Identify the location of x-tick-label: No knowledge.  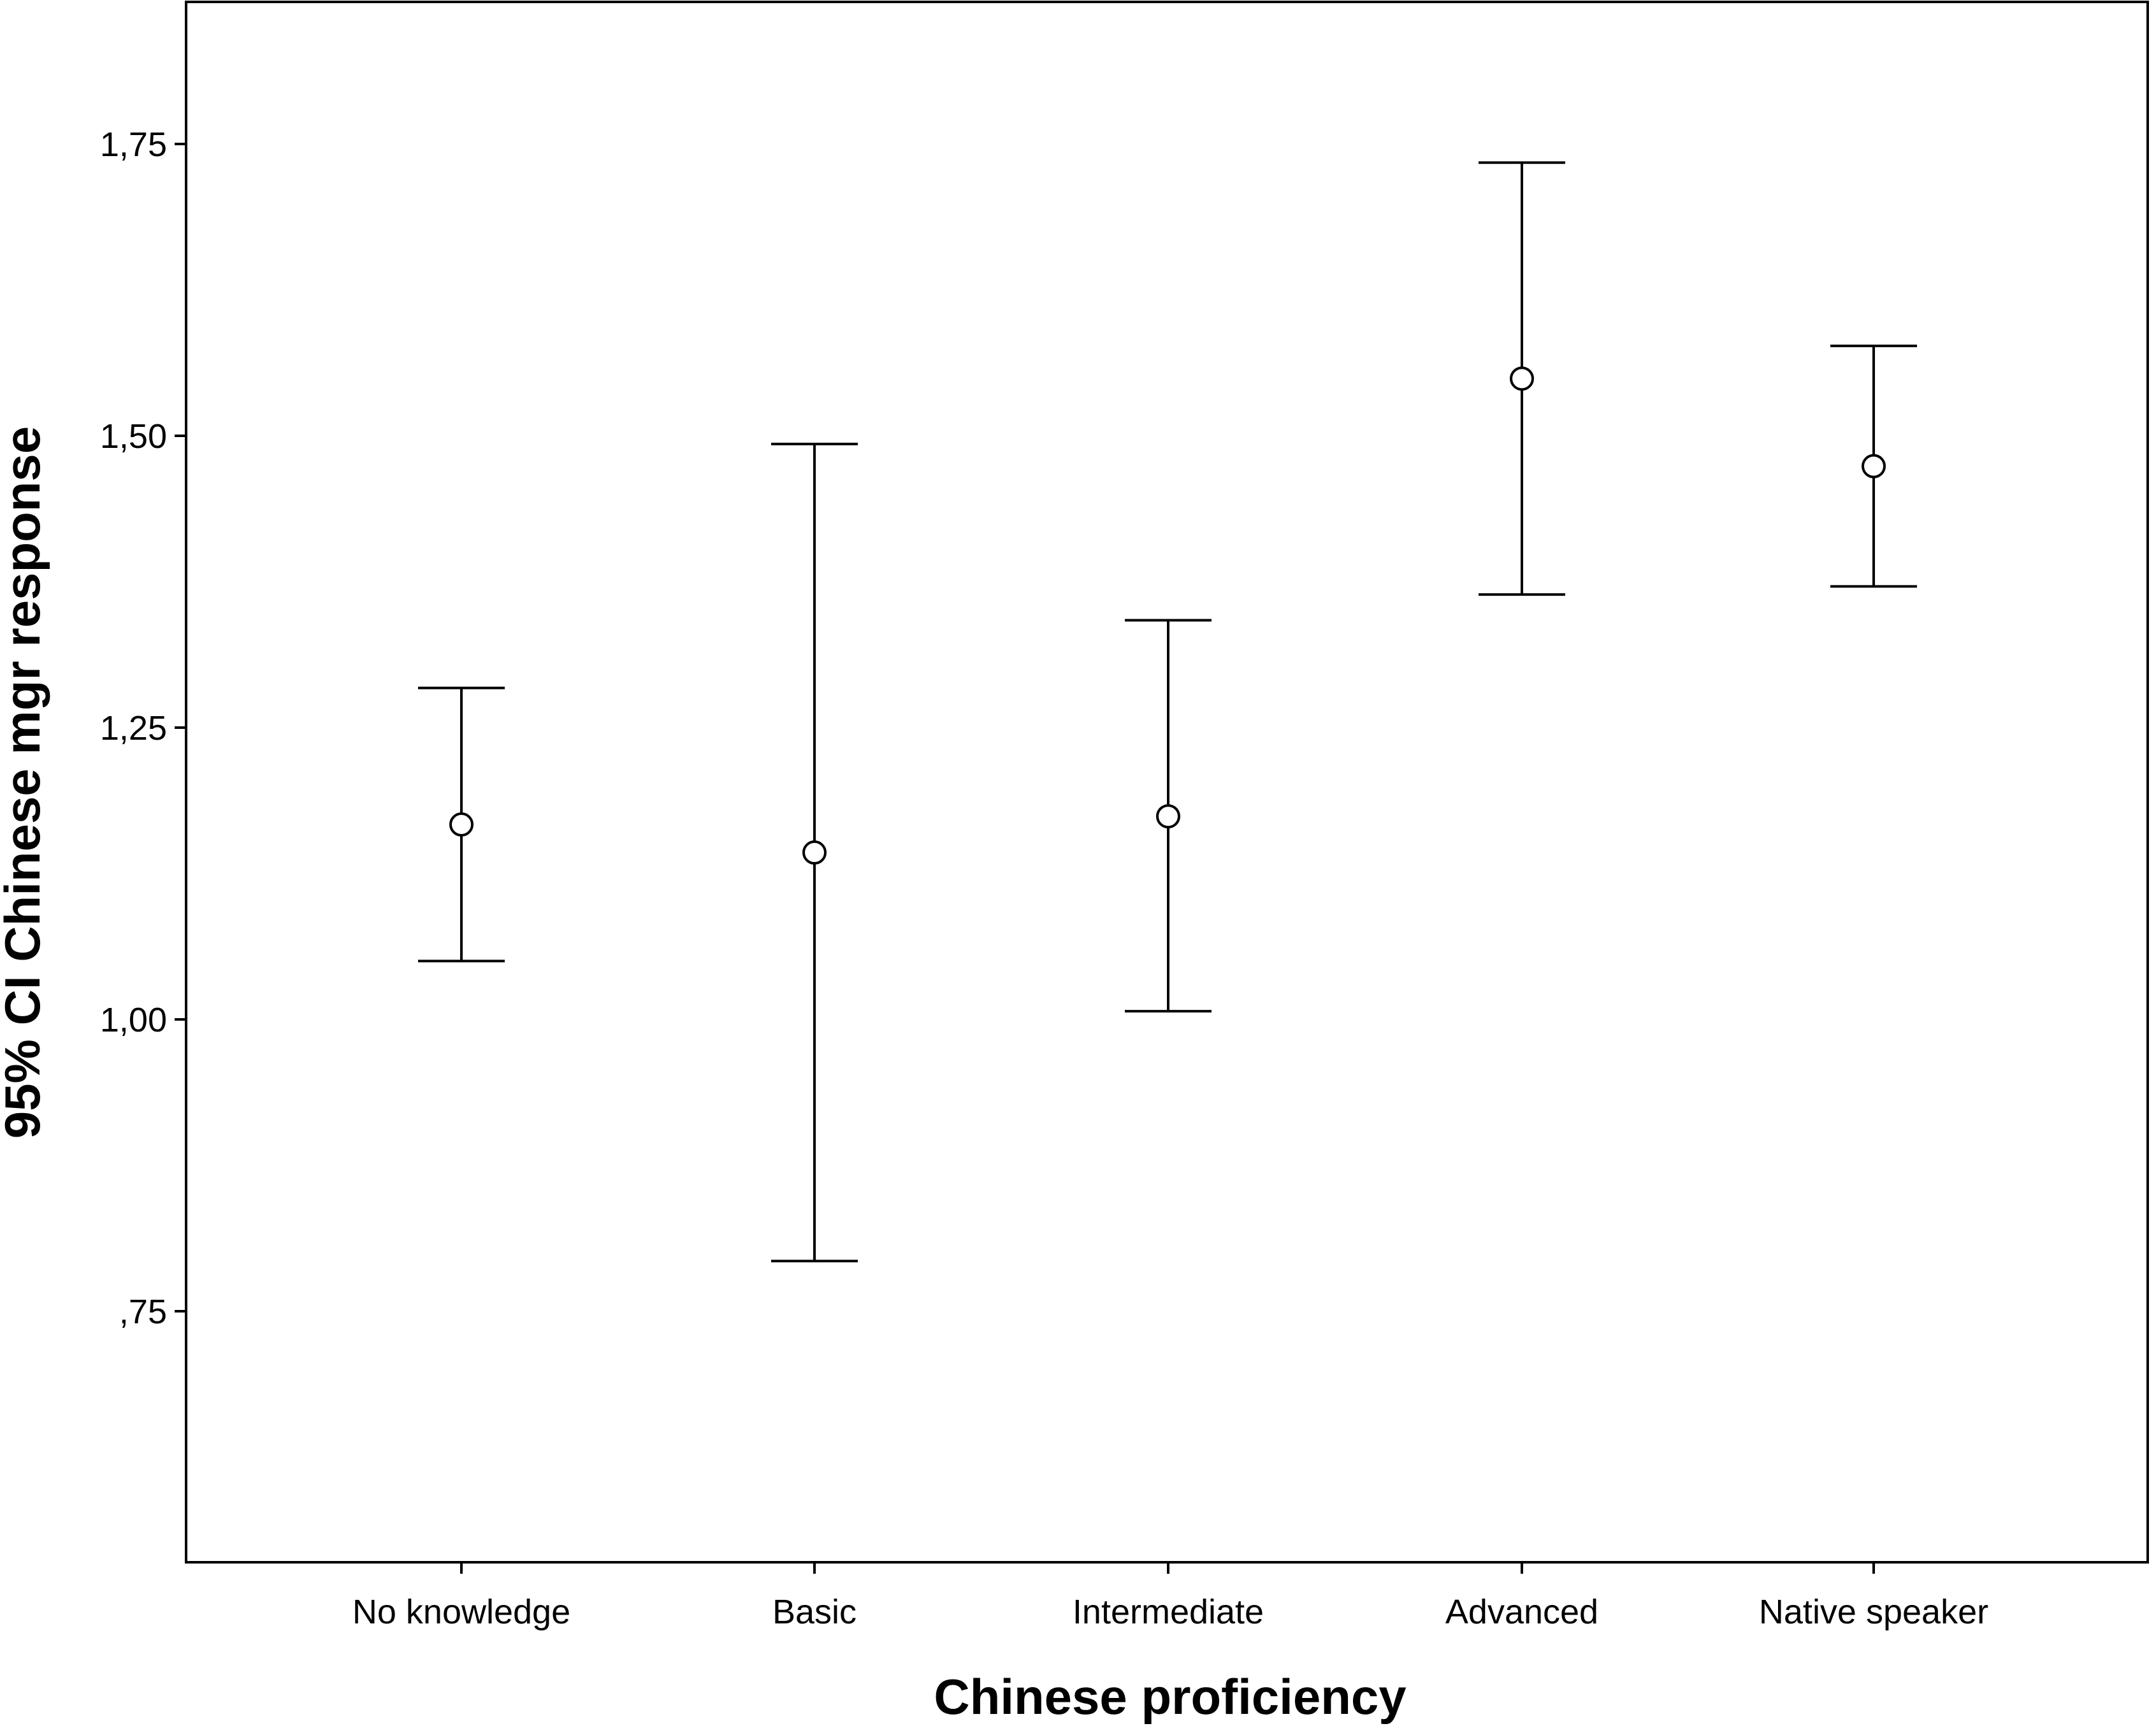
(461, 1612).